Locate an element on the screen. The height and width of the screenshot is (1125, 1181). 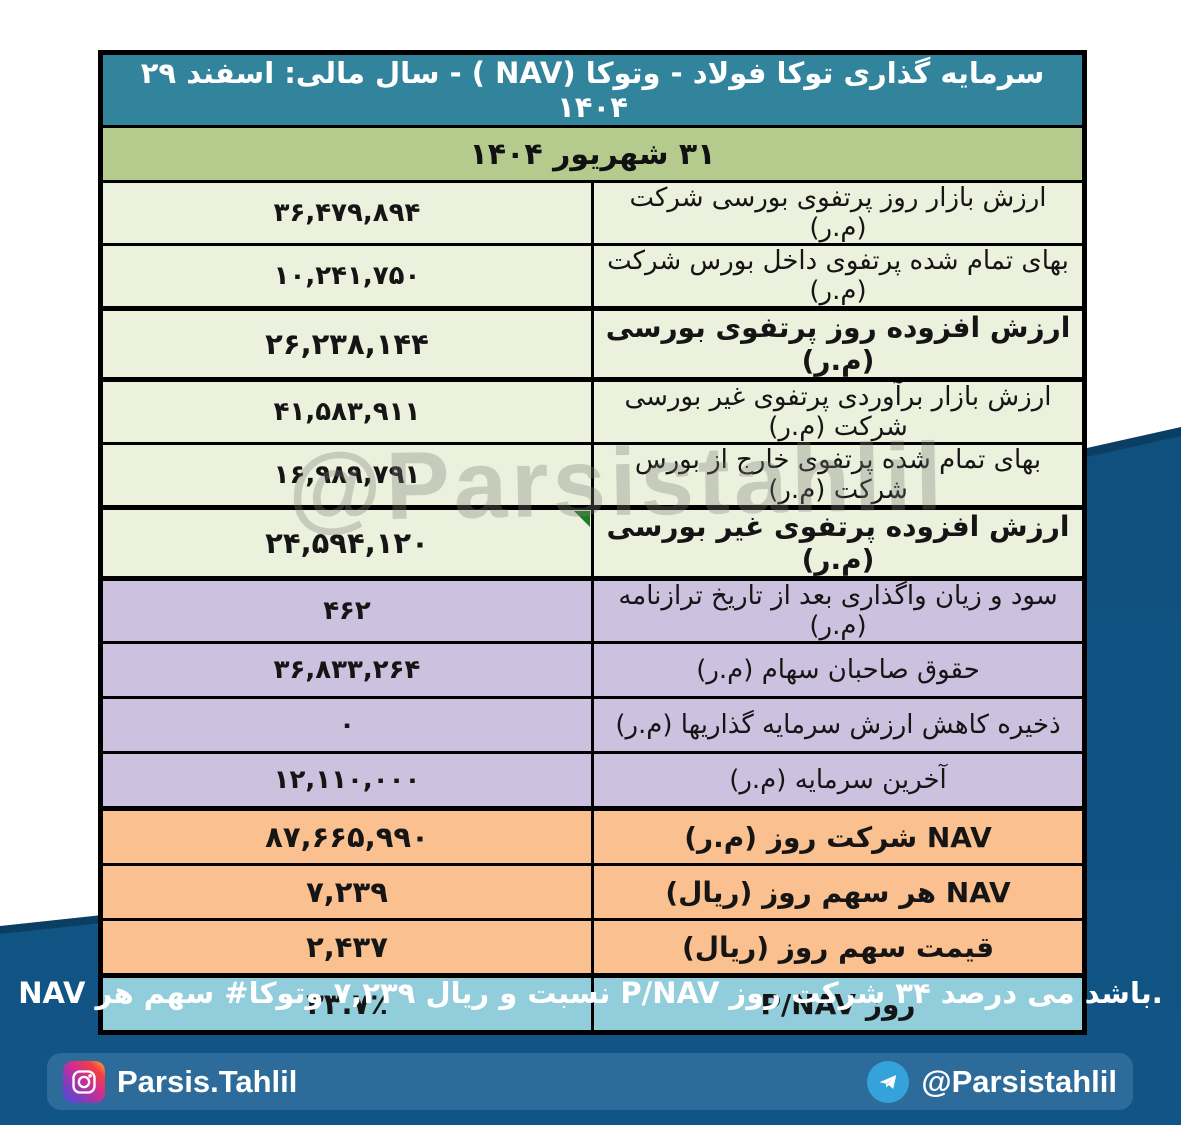
table-row: آخرین سرمایه (م.ر) ۱۲,۱۱۰,۰۰۰ is located at coordinates (592, 780).